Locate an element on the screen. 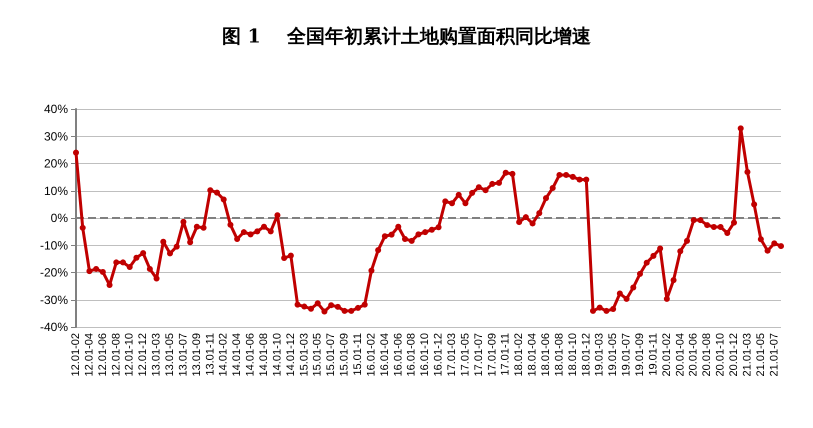  x-tick-label: 15.01-09 is located at coordinates (344, 354).